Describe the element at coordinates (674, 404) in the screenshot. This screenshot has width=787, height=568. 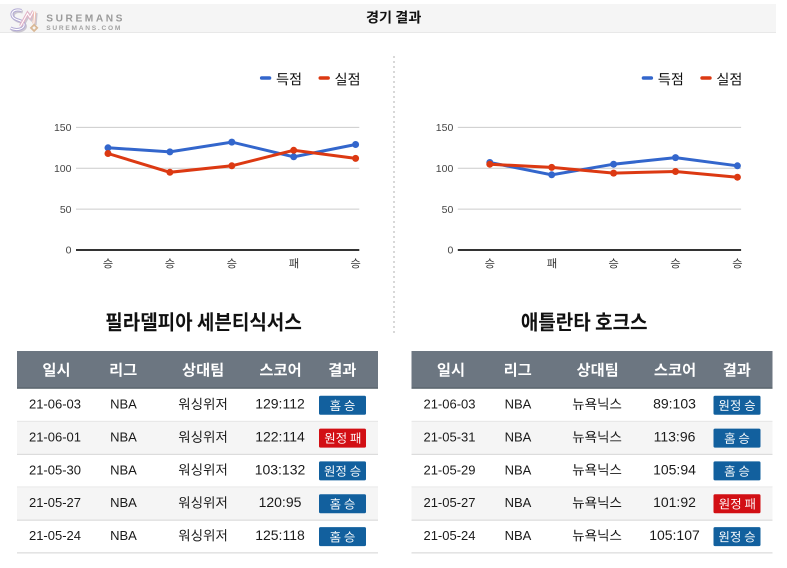
I see `svg-text: 89:103` at that location.